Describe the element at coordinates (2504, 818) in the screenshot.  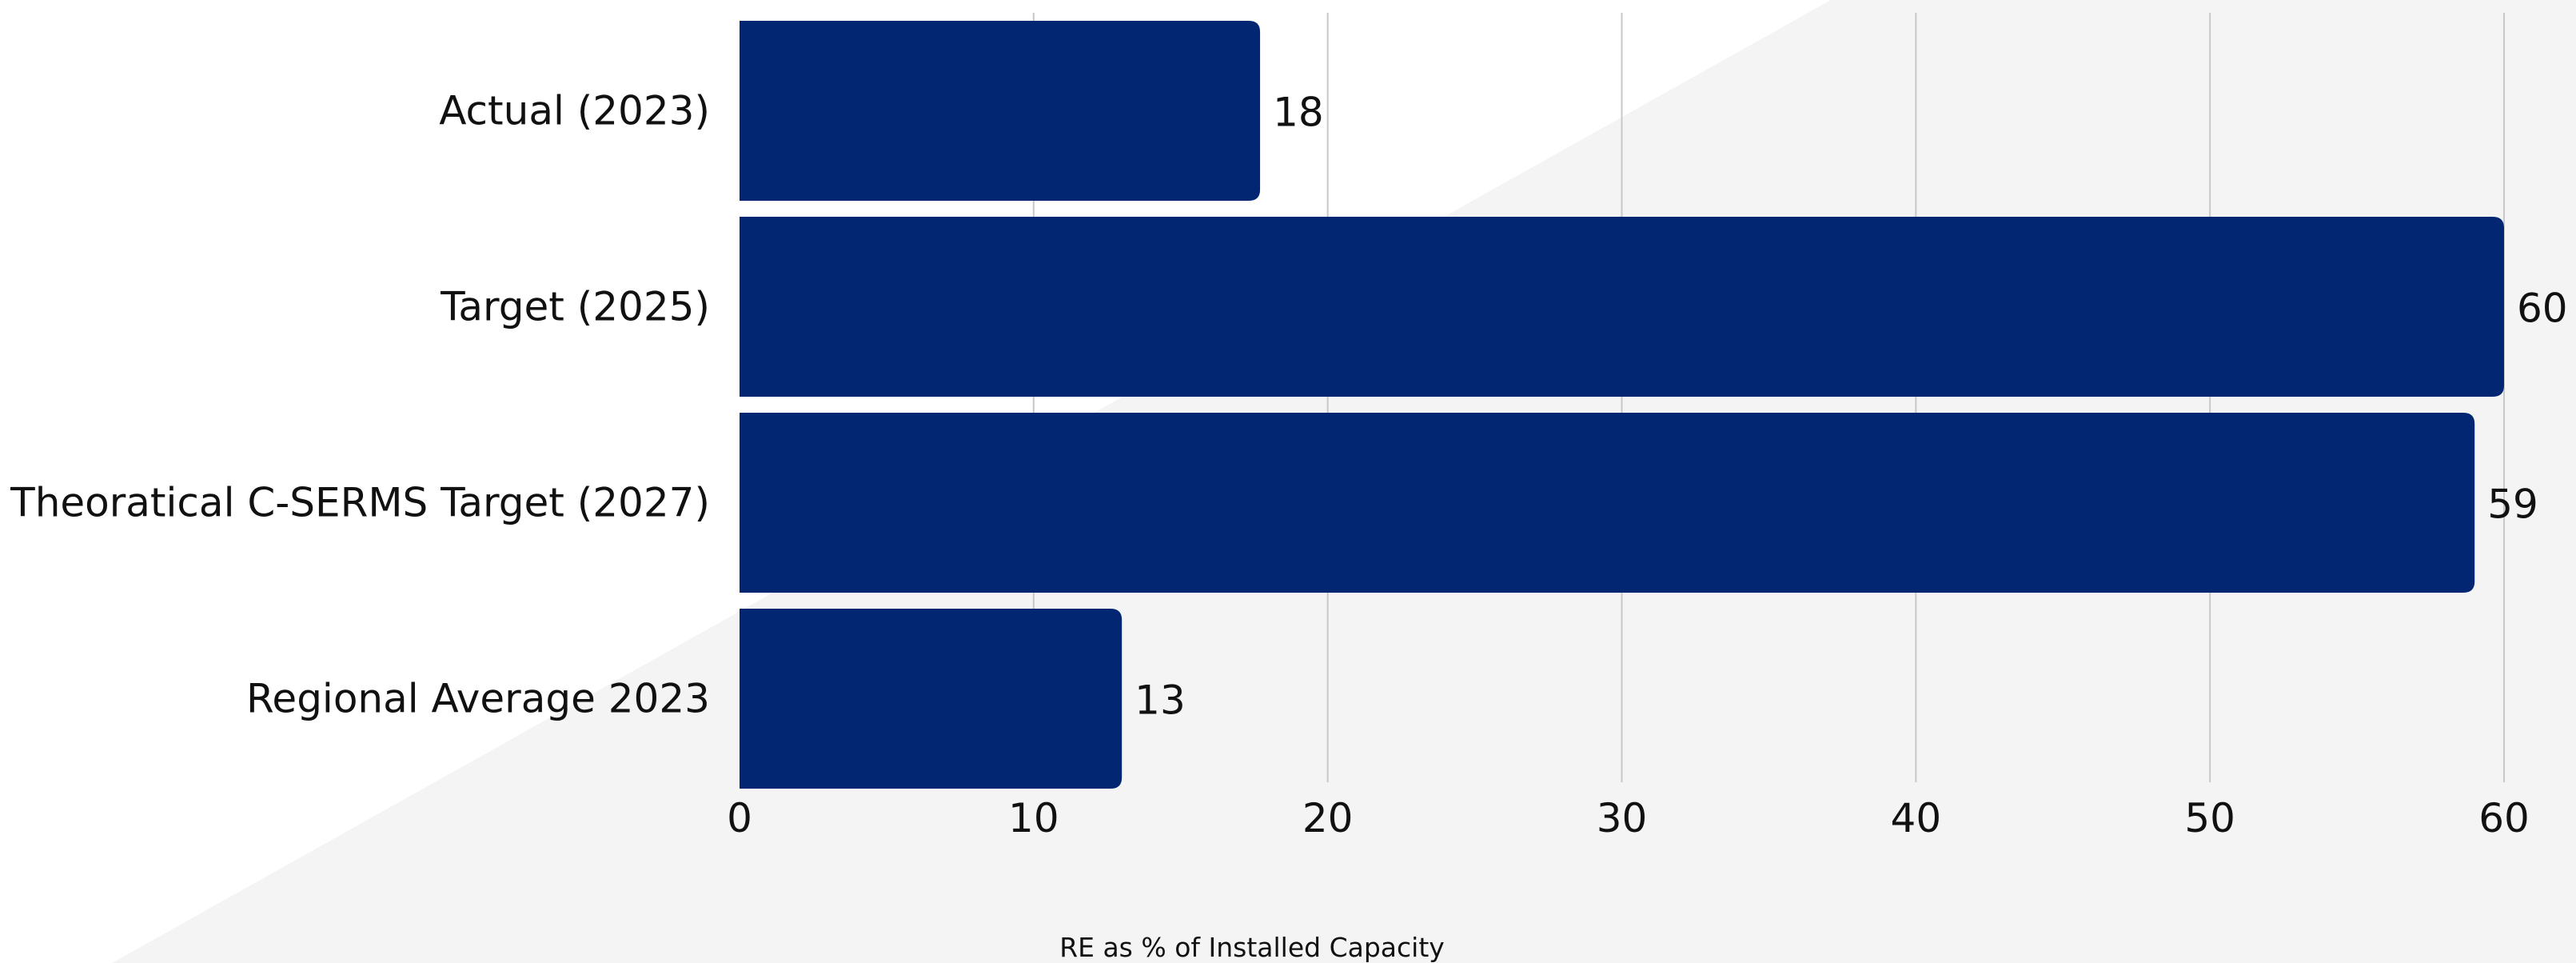
I see `x-tick-label: 60` at that location.